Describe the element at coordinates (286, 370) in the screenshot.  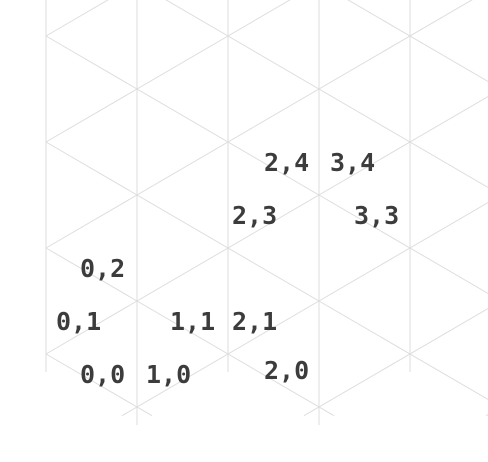
I see `cell-label: 2,0` at that location.